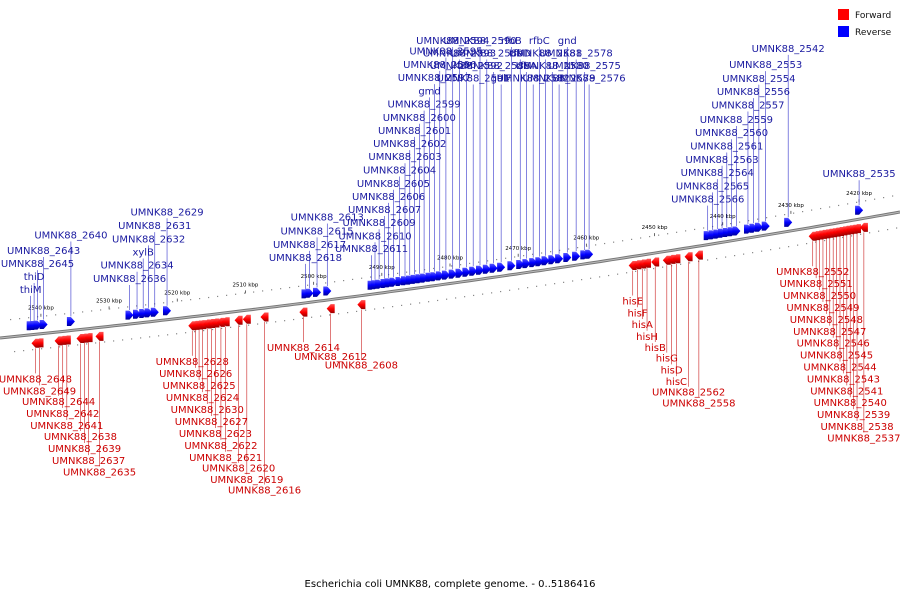  I want to click on forward-gene-label: UMNK88_2614, so click(303, 348).